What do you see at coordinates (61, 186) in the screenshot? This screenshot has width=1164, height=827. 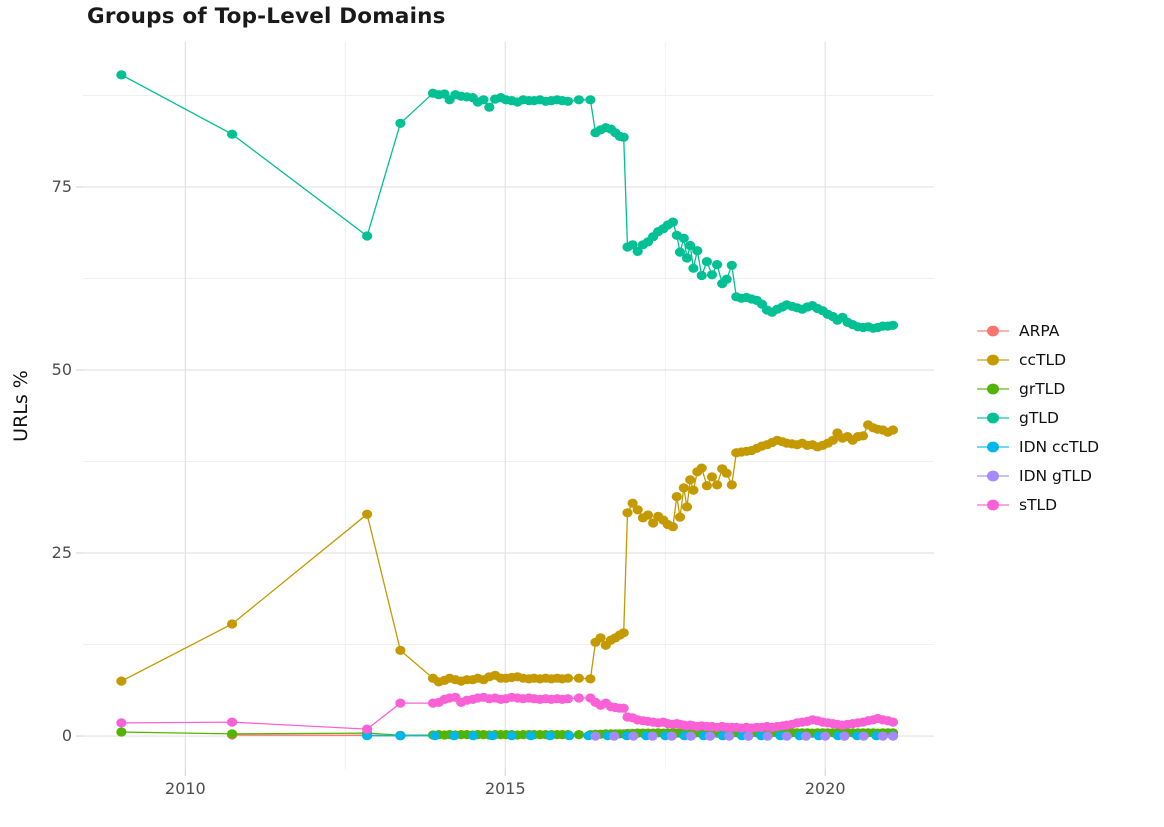 I see `y-tick-label: 75` at bounding box center [61, 186].